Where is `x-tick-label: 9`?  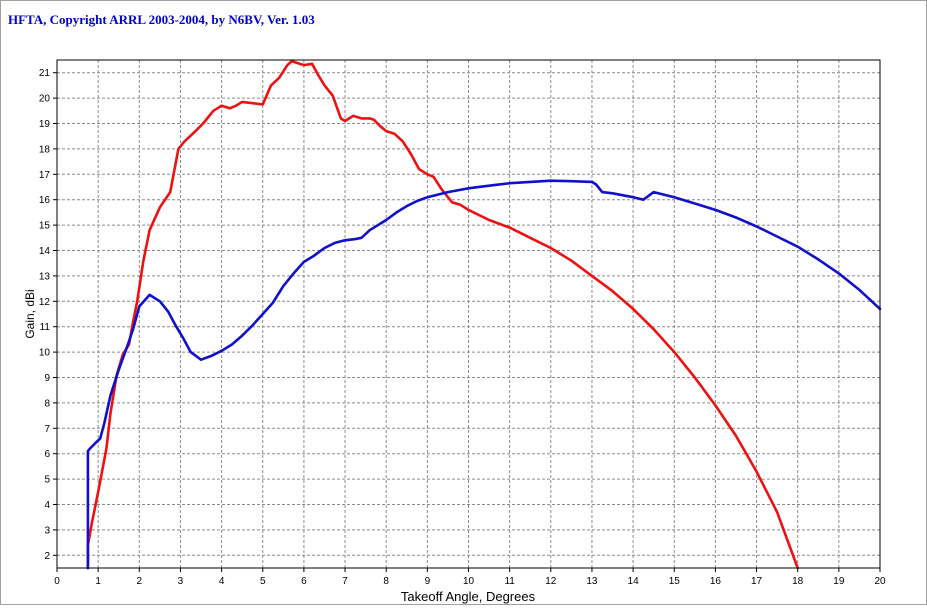 x-tick-label: 9 is located at coordinates (428, 581).